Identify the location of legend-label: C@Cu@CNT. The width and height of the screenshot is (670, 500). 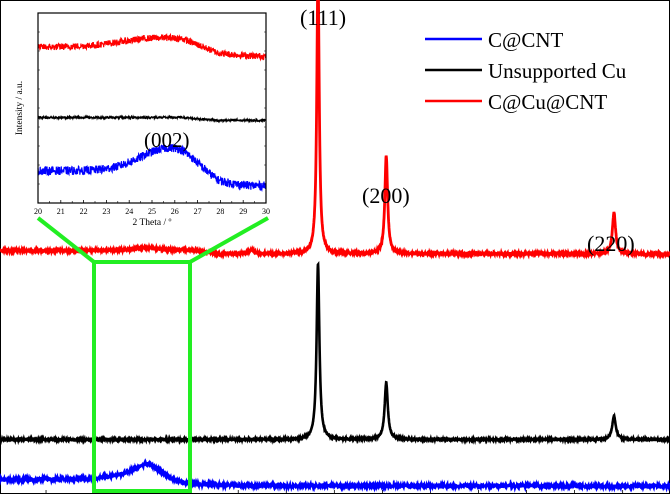
(547, 102).